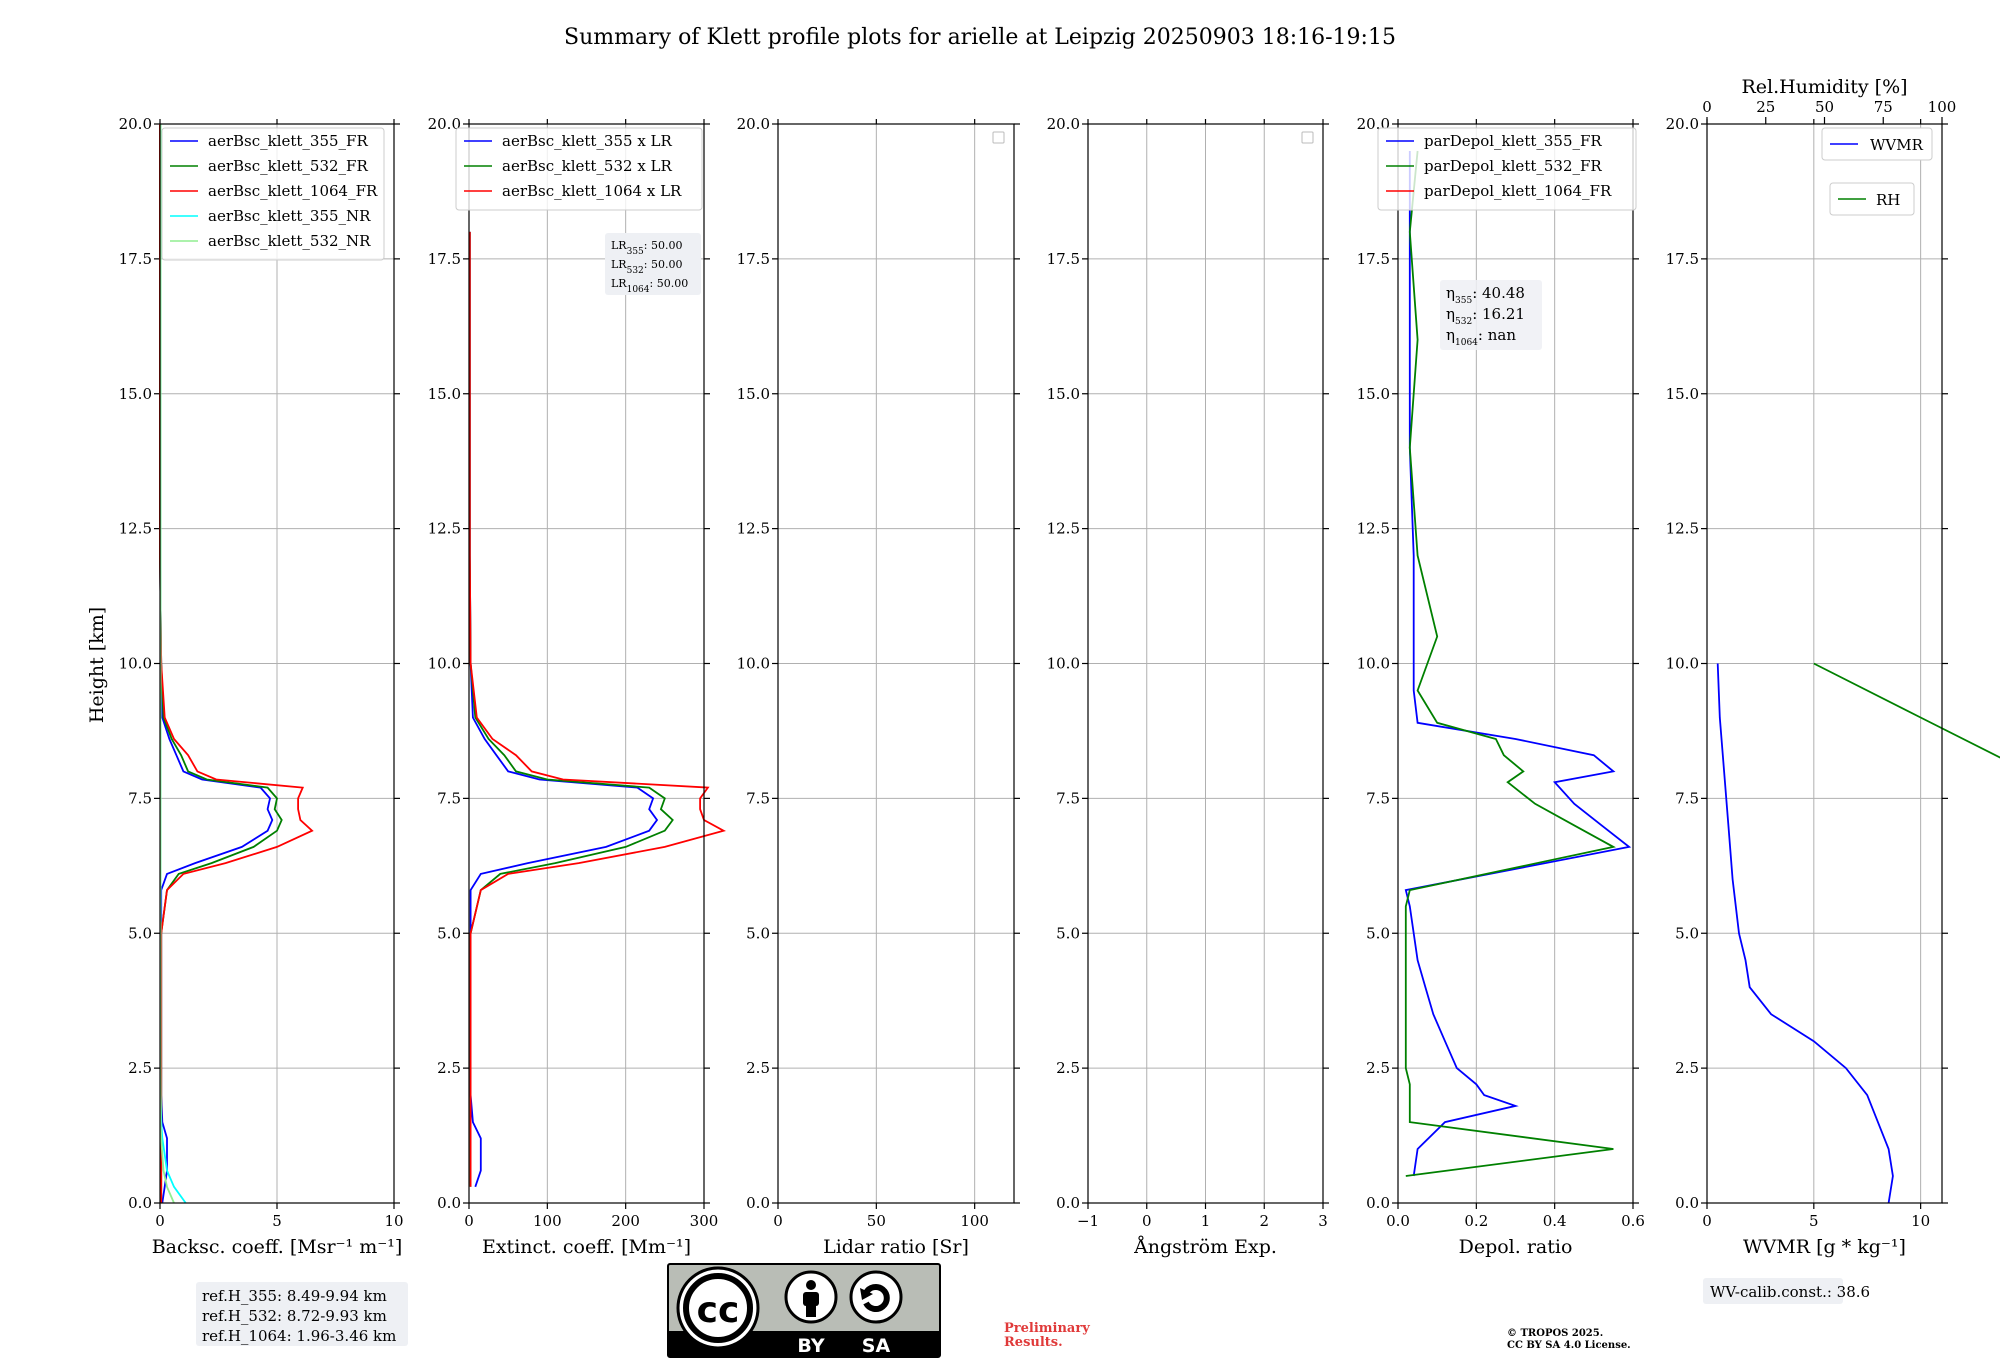 The height and width of the screenshot is (1360, 2000). Describe the element at coordinates (1942, 107) in the screenshot. I see `top-tick-label: 100` at that location.